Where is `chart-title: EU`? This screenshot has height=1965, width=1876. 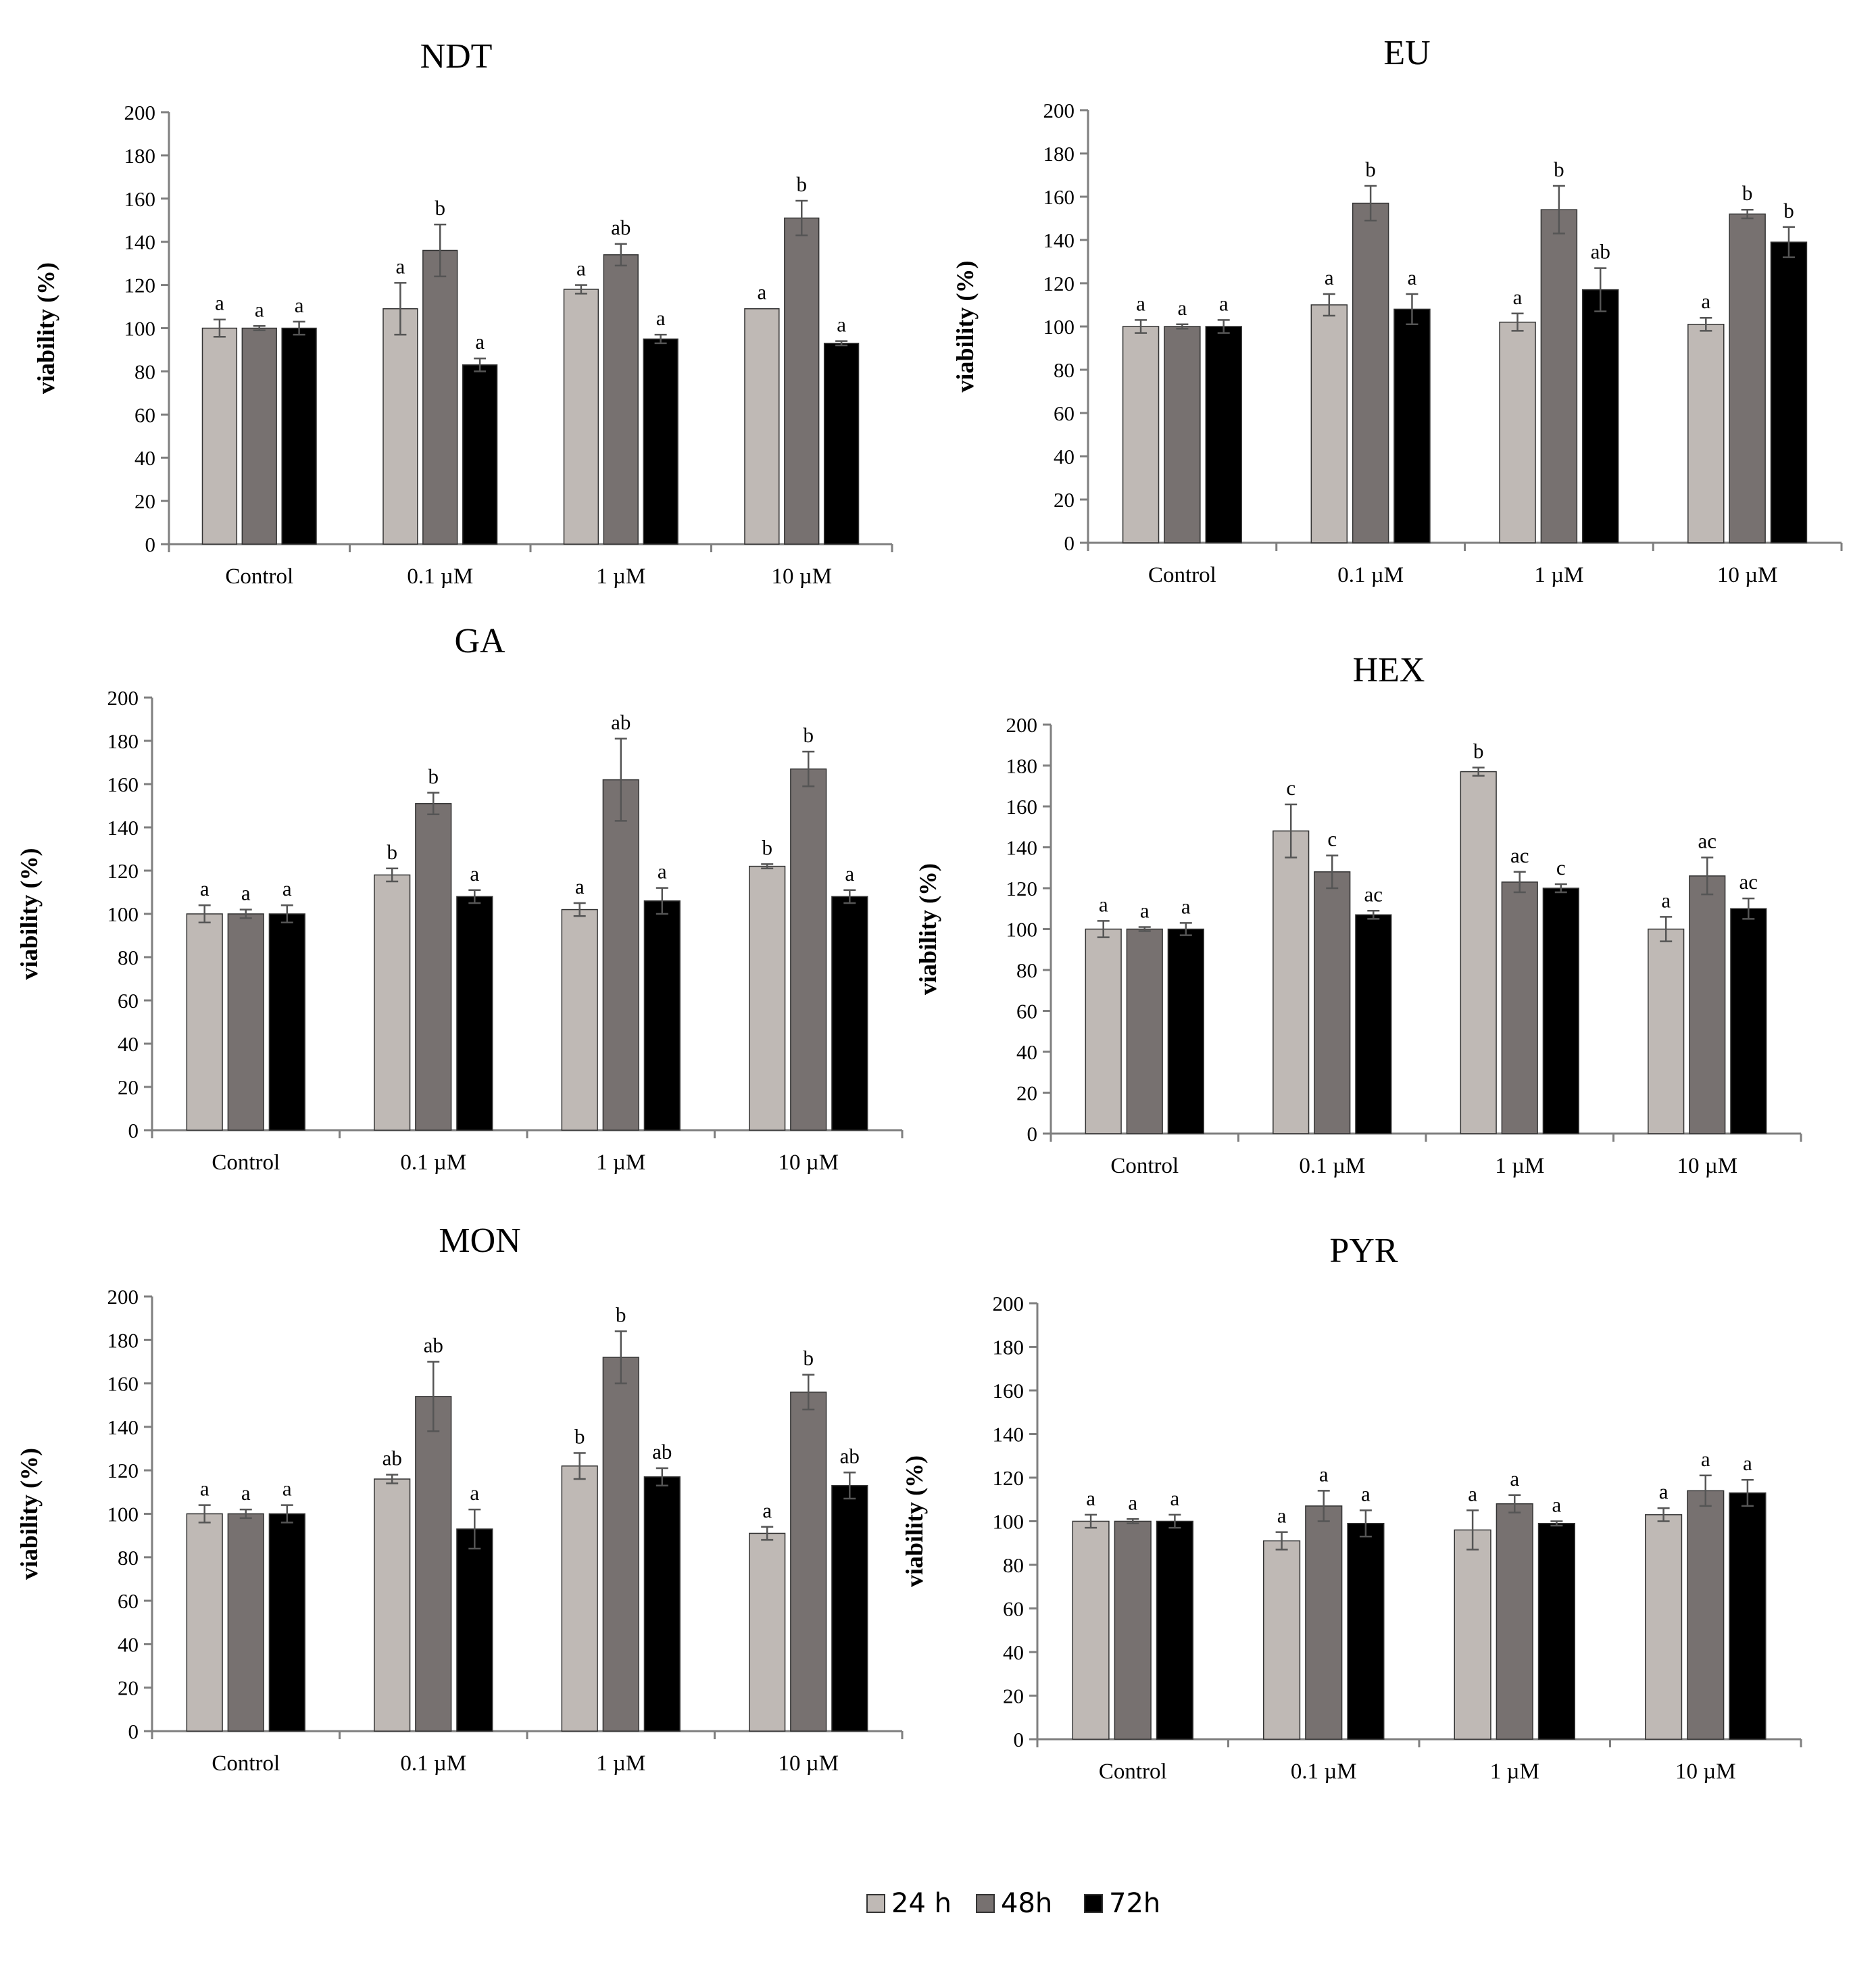 chart-title: EU is located at coordinates (1406, 53).